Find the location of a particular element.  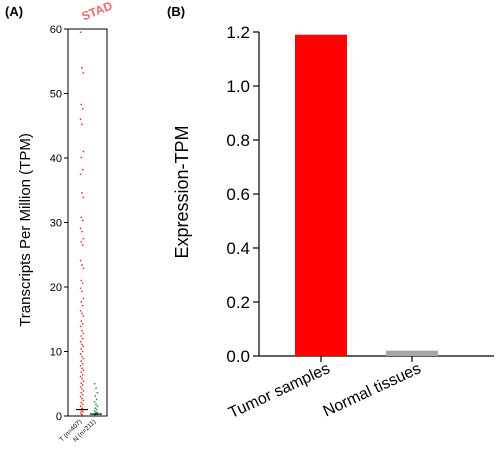

panel-b-y-tick-label: 0.2 is located at coordinates (238, 302).